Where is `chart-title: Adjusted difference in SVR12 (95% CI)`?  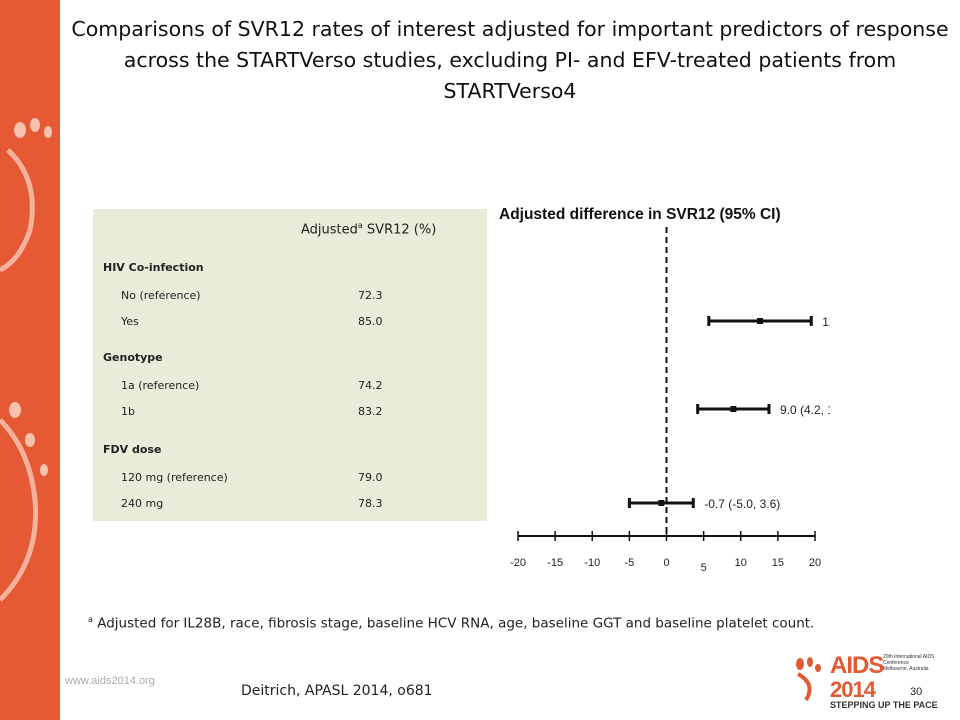 chart-title: Adjusted difference in SVR12 (95% CI) is located at coordinates (640, 214).